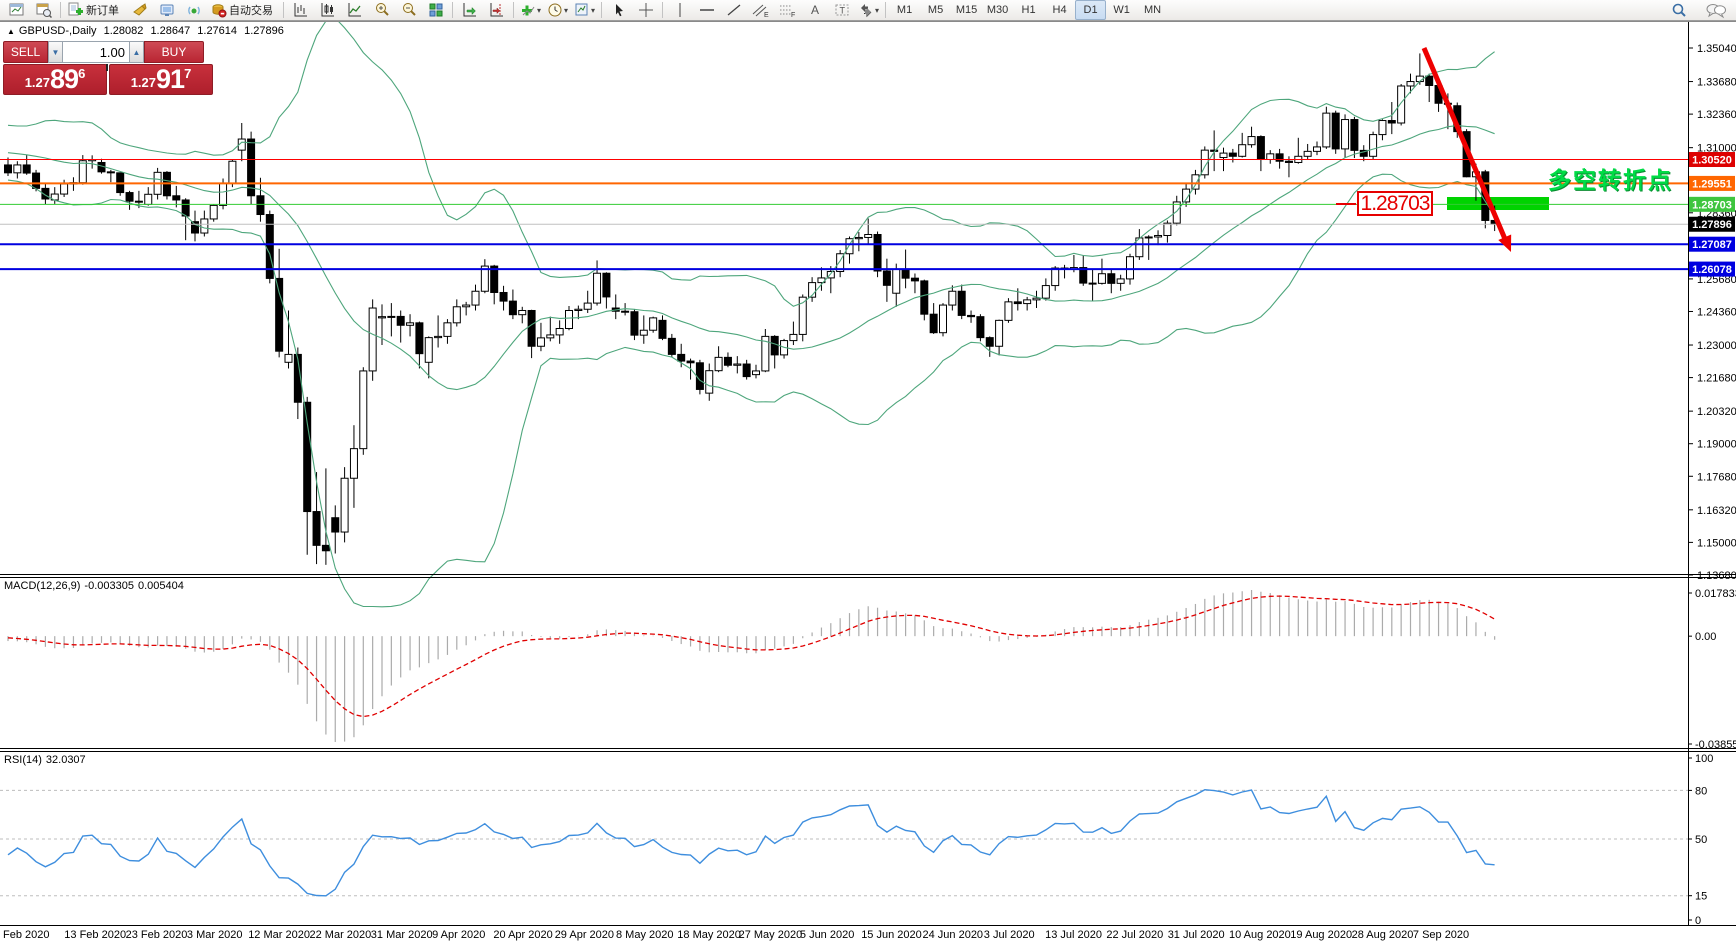 The image size is (1736, 942). Describe the element at coordinates (844, 215) in the screenshot. I see `horizontal-lines` at that location.